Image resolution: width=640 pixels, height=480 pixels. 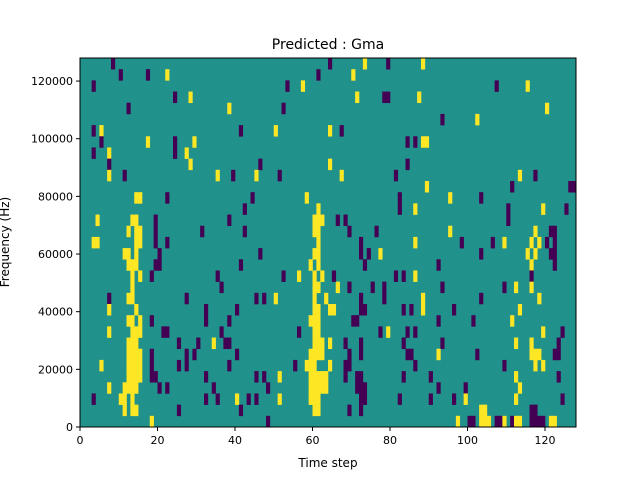 I want to click on x-tick-label: 120, so click(x=545, y=440).